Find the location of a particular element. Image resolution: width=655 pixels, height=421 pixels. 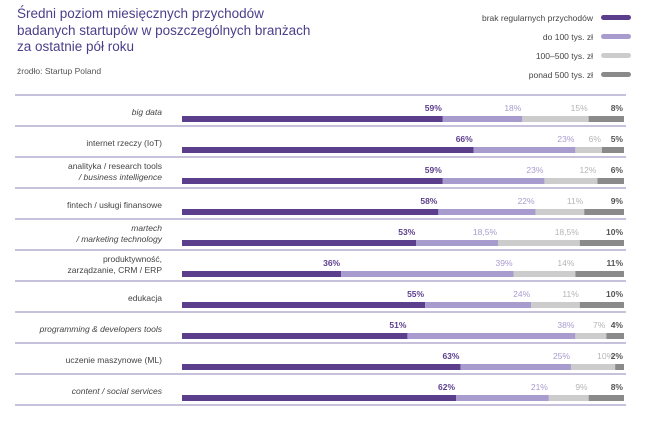

data-label-do100: 18% is located at coordinates (512, 108).